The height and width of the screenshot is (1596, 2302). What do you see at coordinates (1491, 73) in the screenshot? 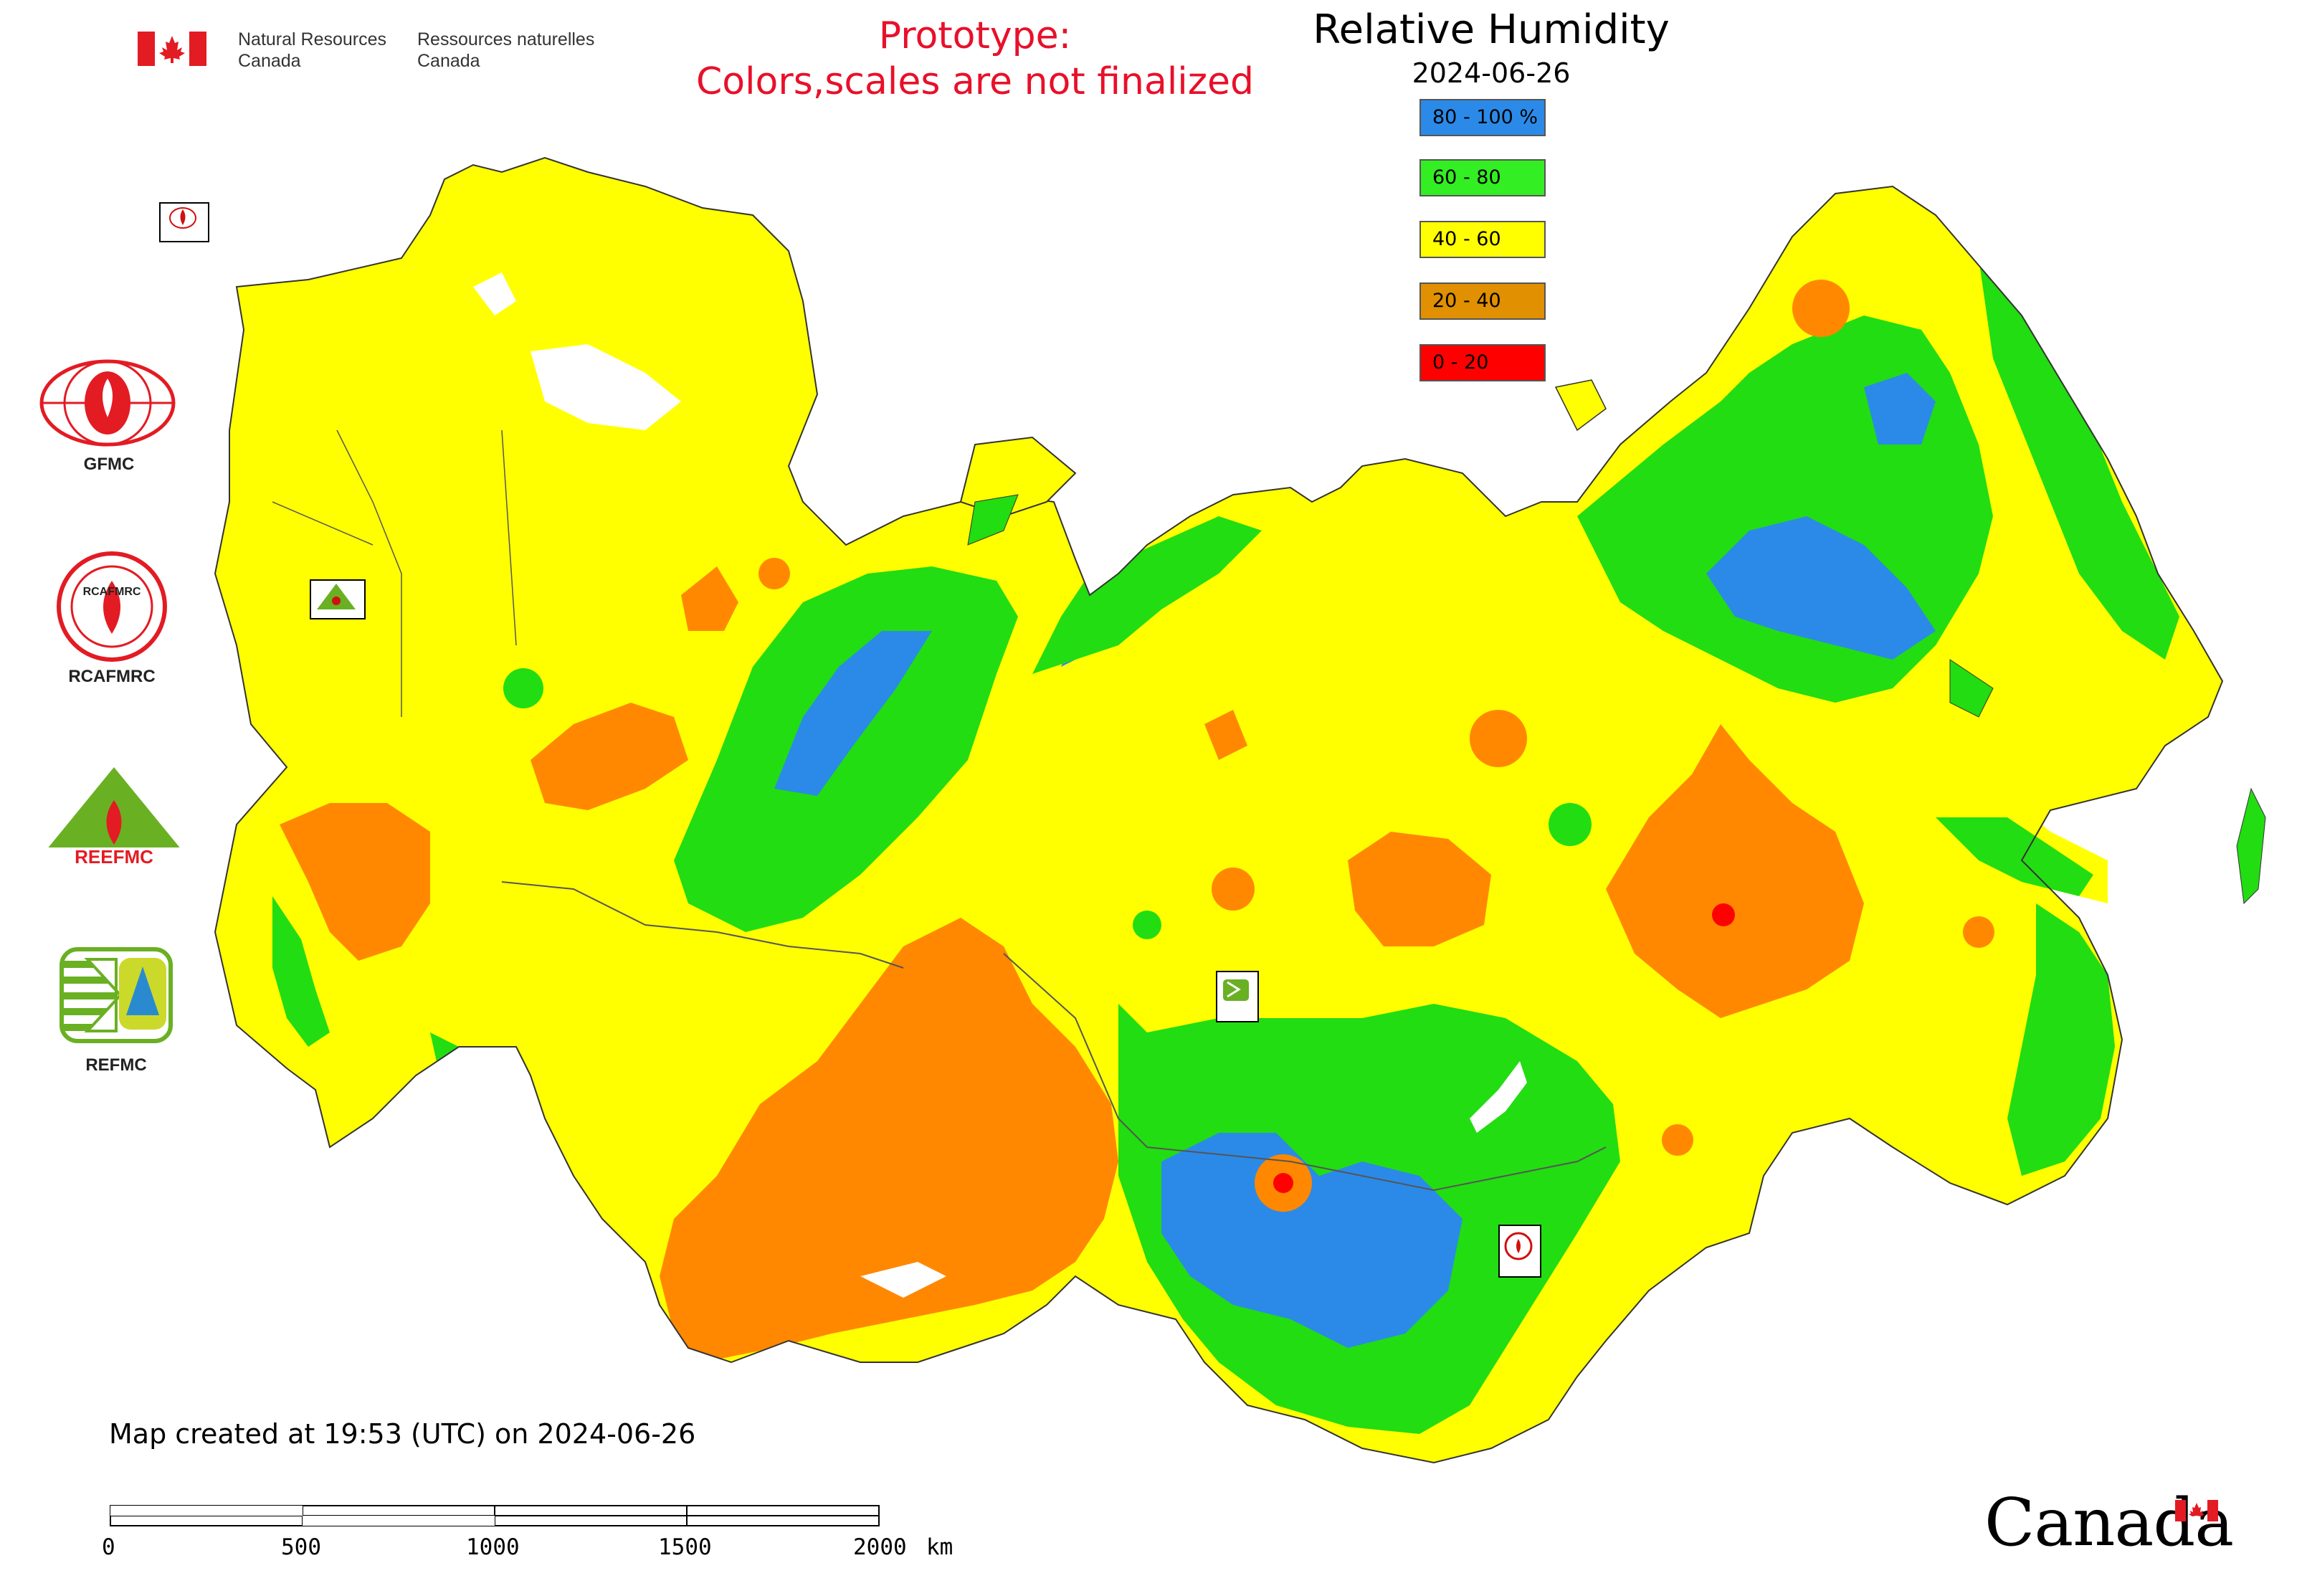
I see `map-date: 2024-06-26` at bounding box center [1491, 73].